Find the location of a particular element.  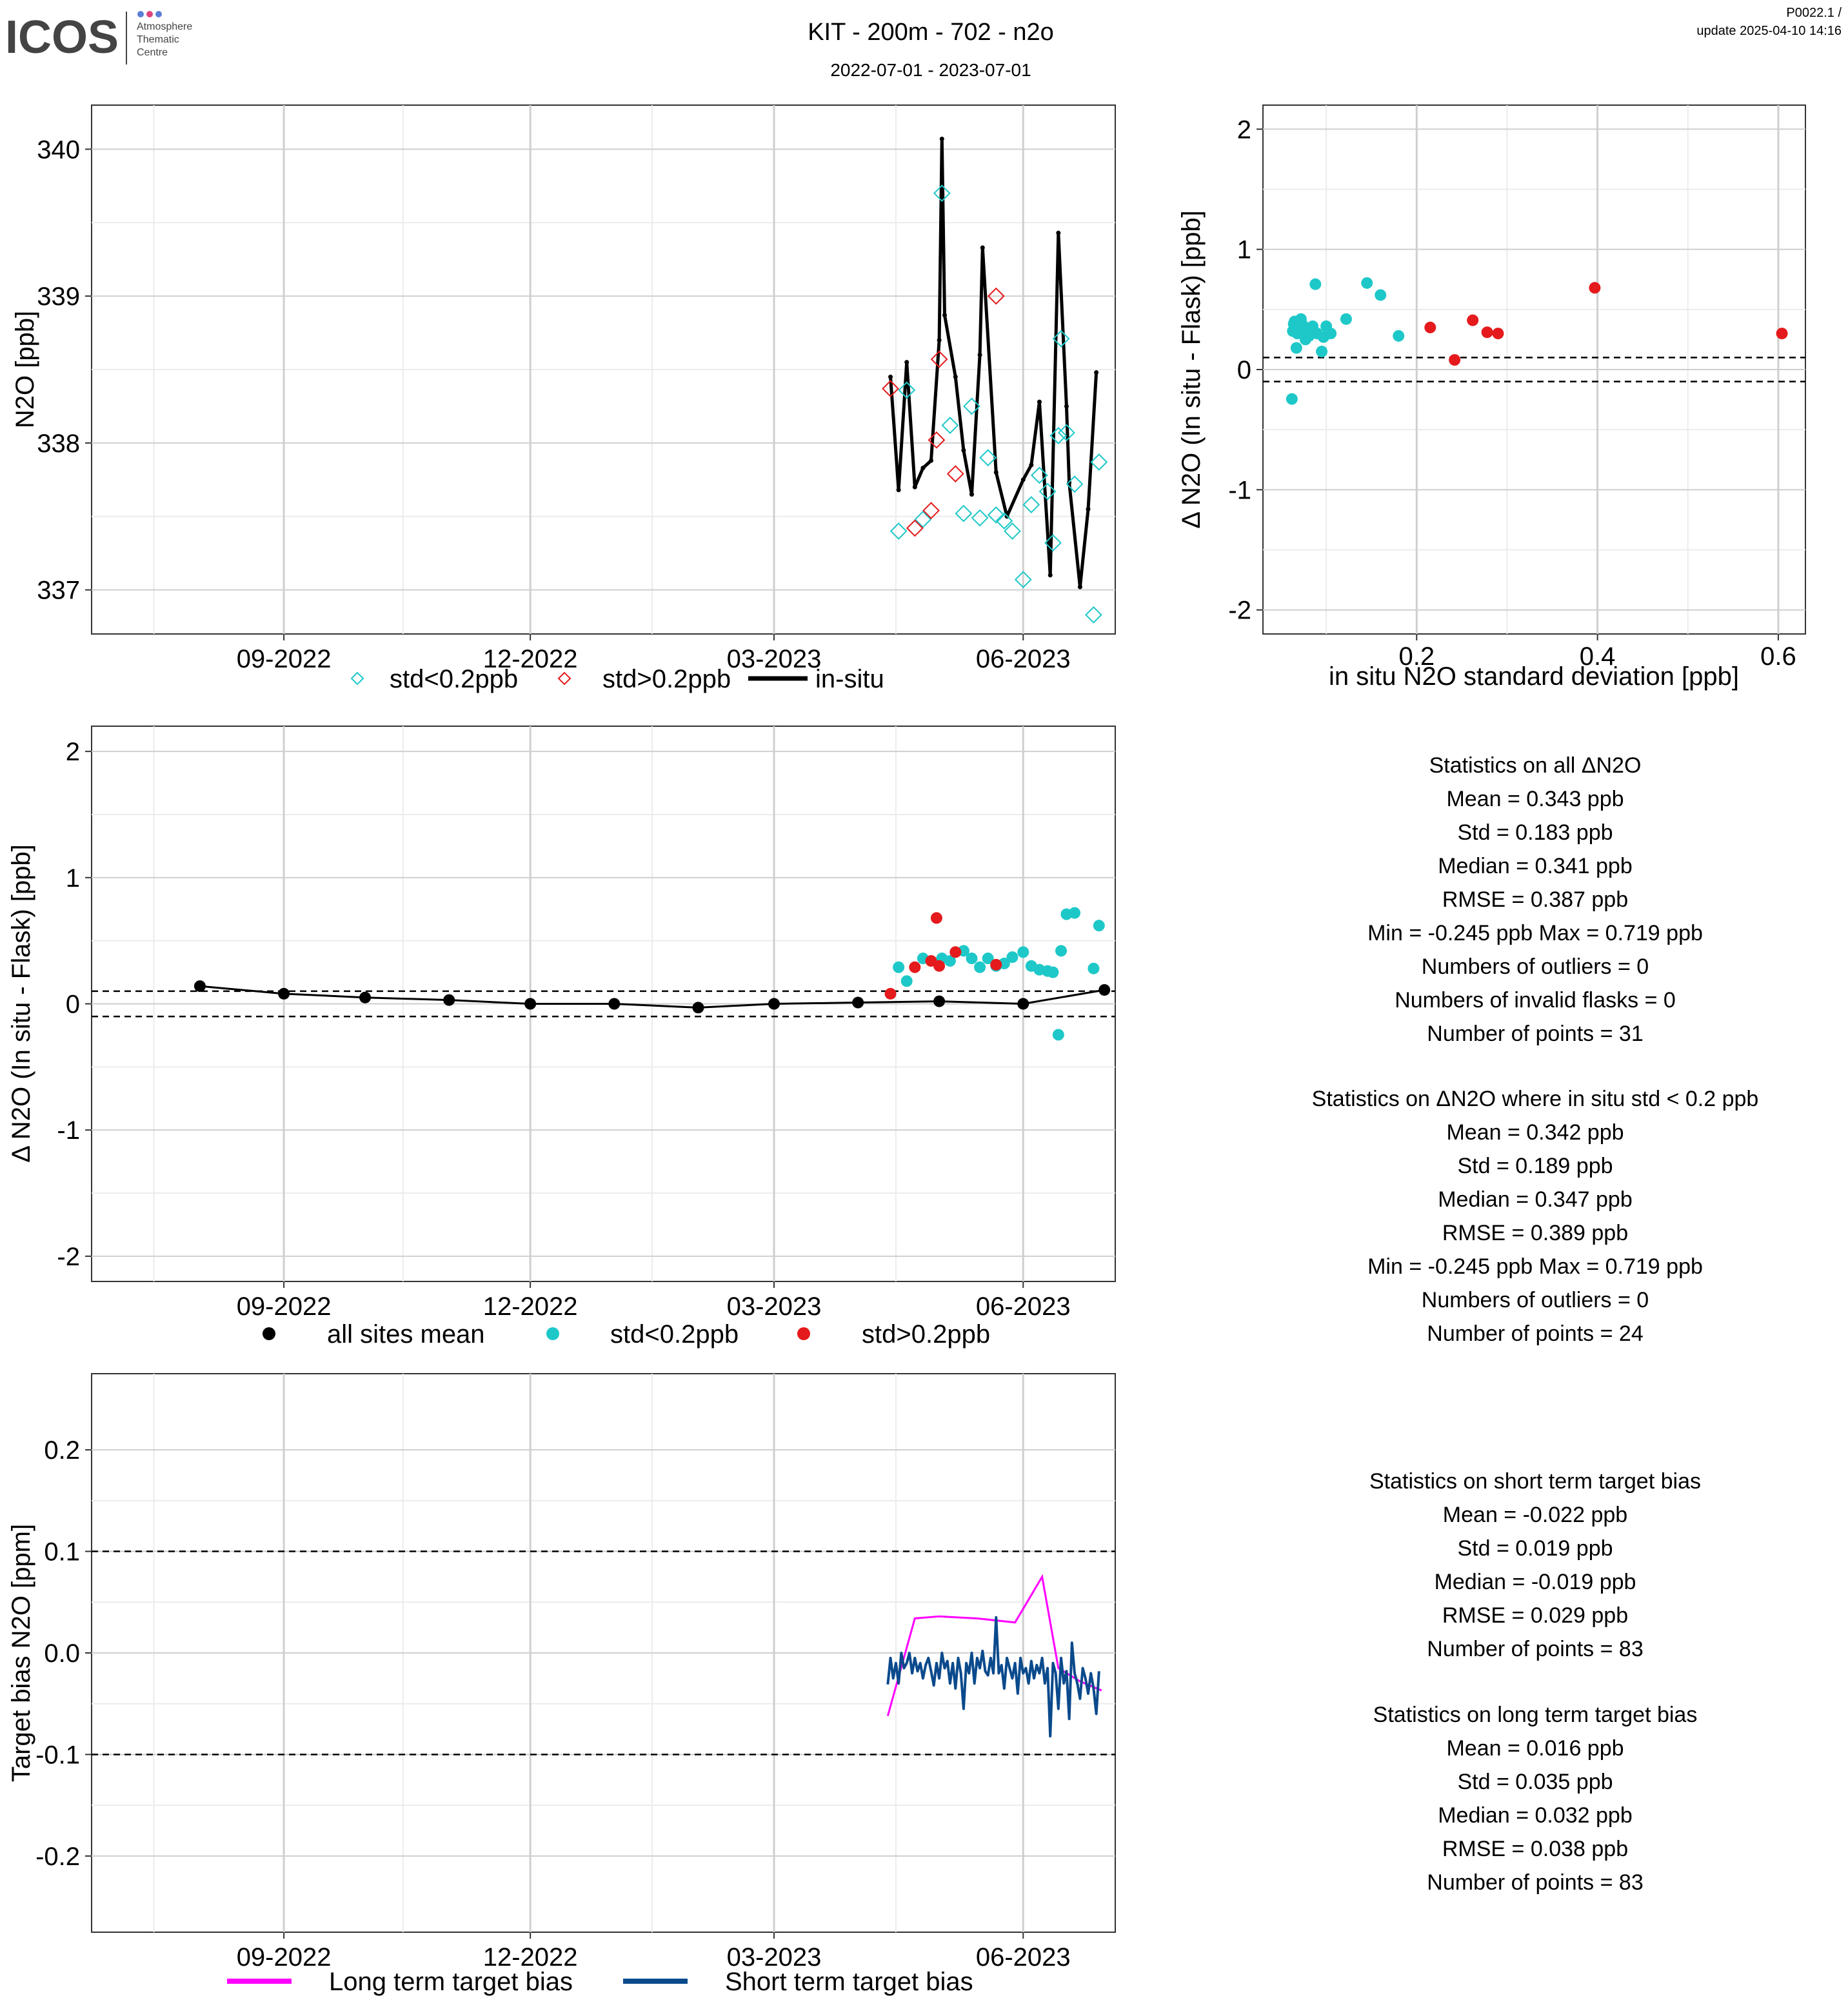

y-tick-label: 338 is located at coordinates (59, 444).